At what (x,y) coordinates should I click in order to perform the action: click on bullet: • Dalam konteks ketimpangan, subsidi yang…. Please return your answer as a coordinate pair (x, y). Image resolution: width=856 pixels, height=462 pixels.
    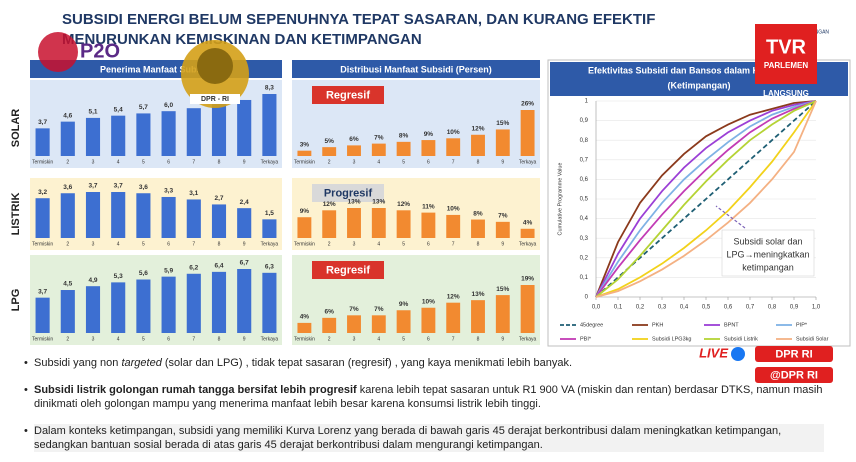
    Looking at the image, I should click on (424, 438).